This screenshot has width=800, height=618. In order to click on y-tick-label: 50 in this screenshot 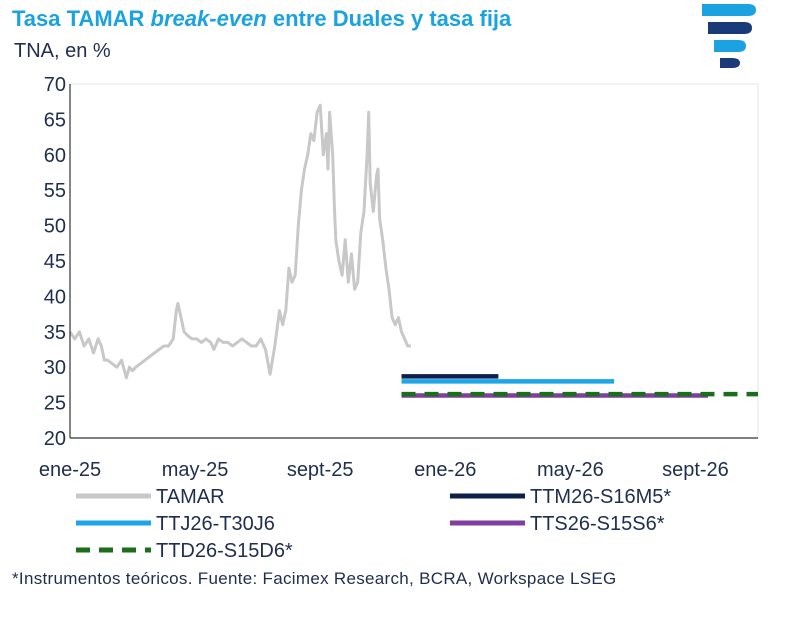, I will do `click(55, 227)`.